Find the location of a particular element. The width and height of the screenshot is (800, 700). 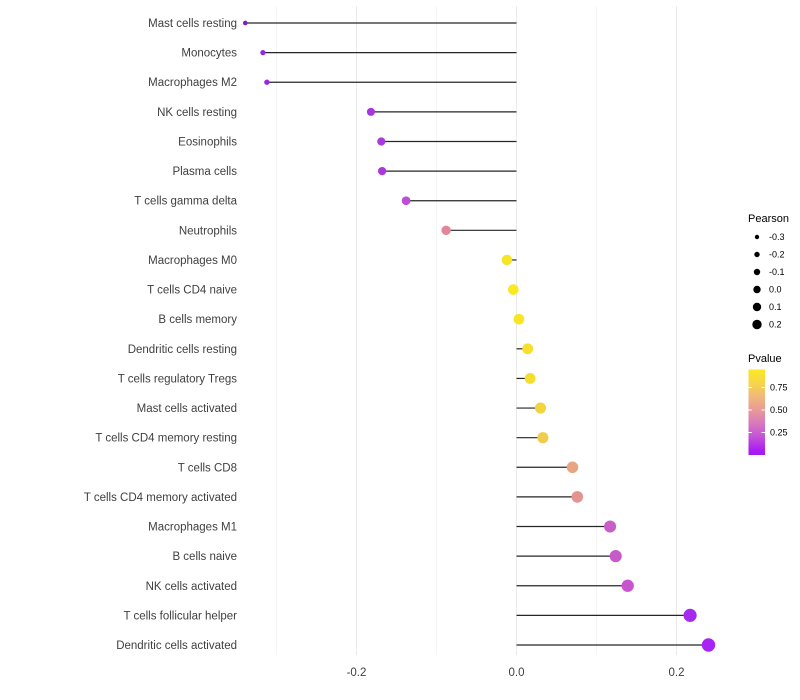

y-axis-label: Monocytes is located at coordinates (209, 54).